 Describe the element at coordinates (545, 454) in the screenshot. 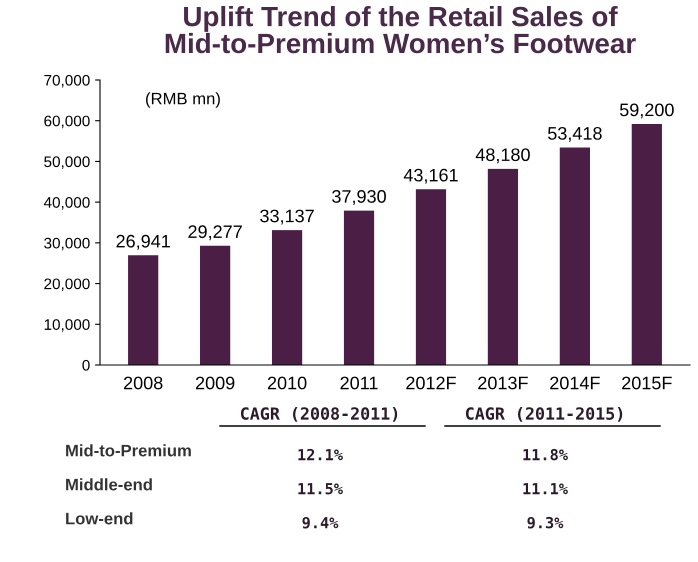

I see `text: 11.8%` at that location.